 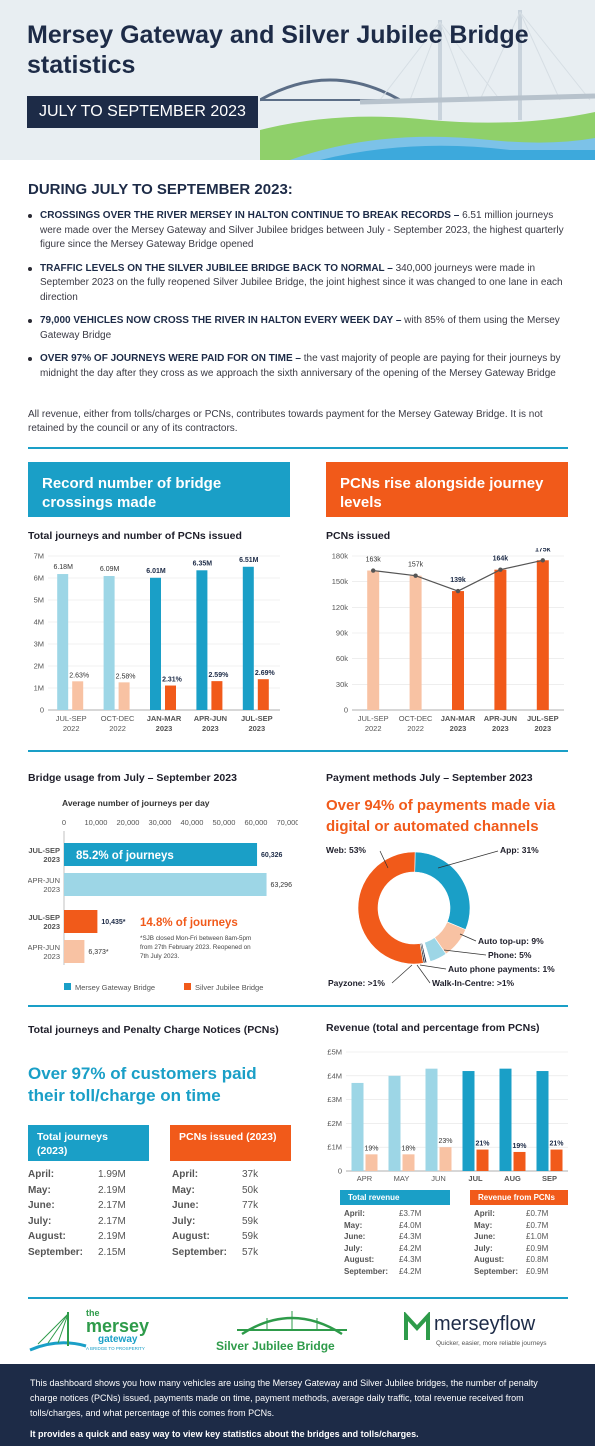 What do you see at coordinates (256, 822) in the screenshot?
I see `x-tick-label: 60,000` at bounding box center [256, 822].